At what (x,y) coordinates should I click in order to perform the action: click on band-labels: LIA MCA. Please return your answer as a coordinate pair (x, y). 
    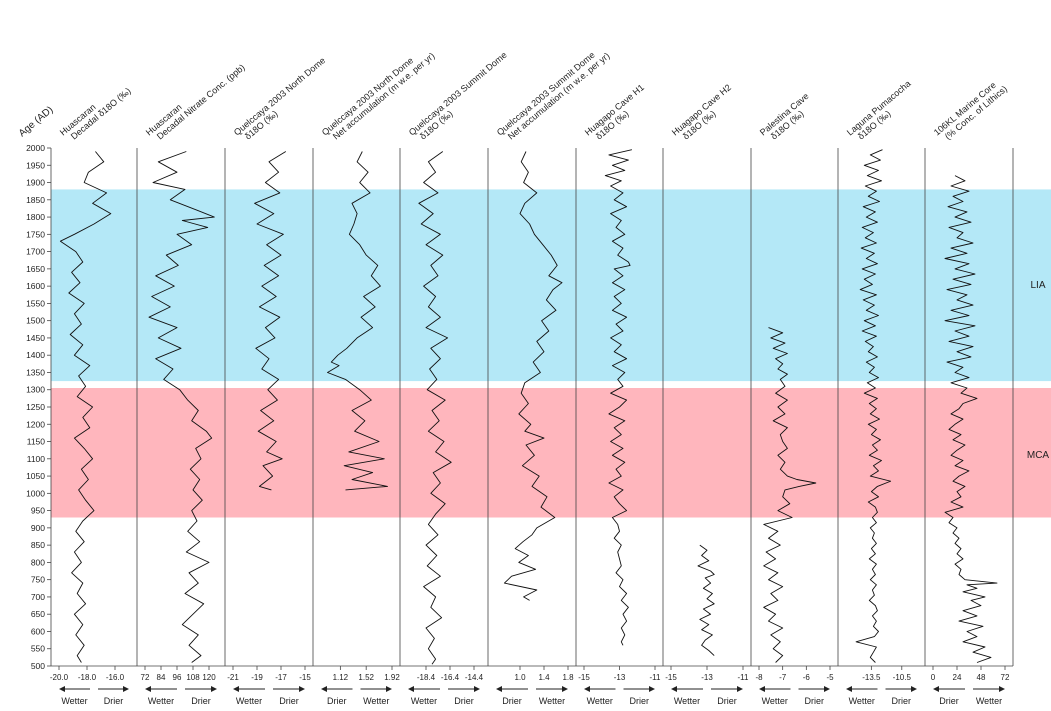
    Looking at the image, I should click on (1038, 370).